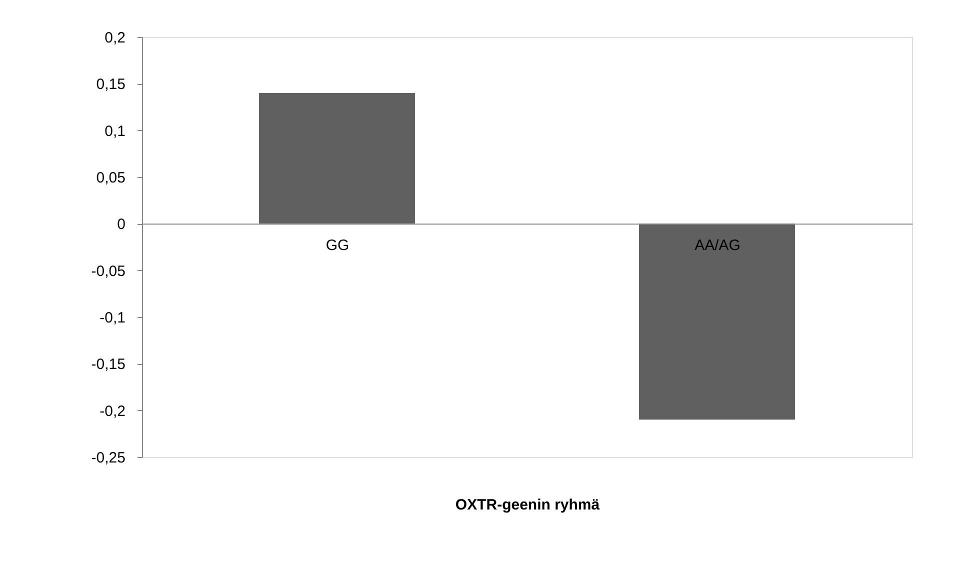  What do you see at coordinates (113, 411) in the screenshot?
I see `y-tick-label: -0,2` at bounding box center [113, 411].